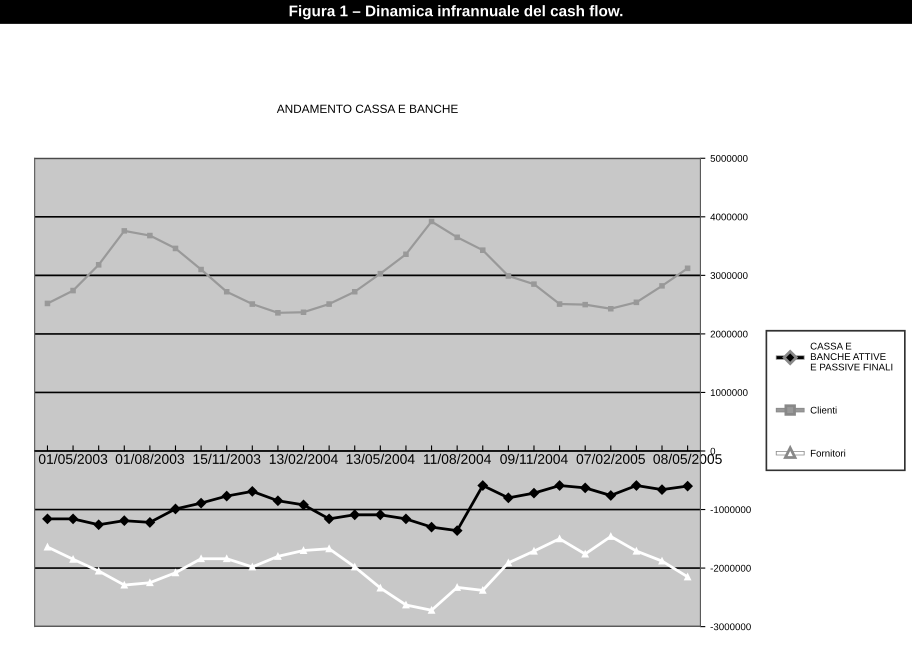 Image resolution: width=912 pixels, height=646 pixels. Describe the element at coordinates (729, 217) in the screenshot. I see `y-tick-label: 4000000` at that location.